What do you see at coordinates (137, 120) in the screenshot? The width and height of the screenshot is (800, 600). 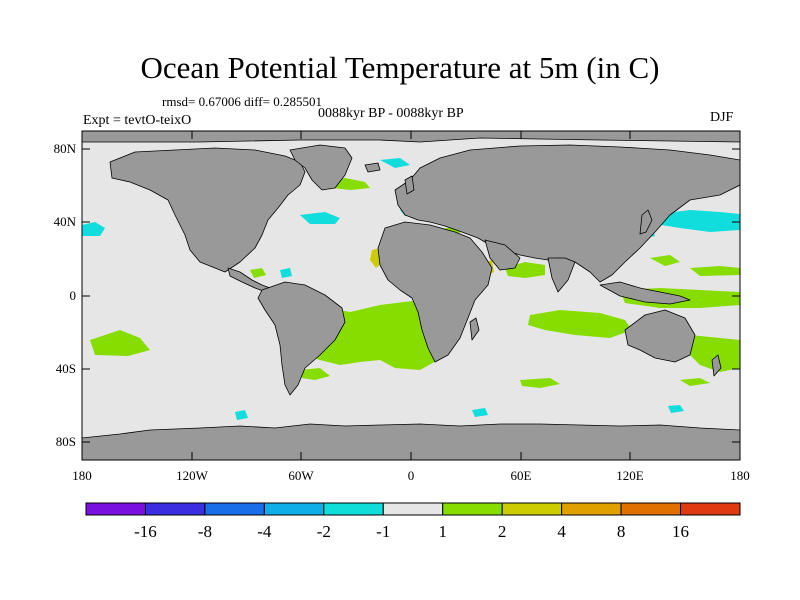 I see `experiment-label: Expt = tevtO-teixO` at bounding box center [137, 120].